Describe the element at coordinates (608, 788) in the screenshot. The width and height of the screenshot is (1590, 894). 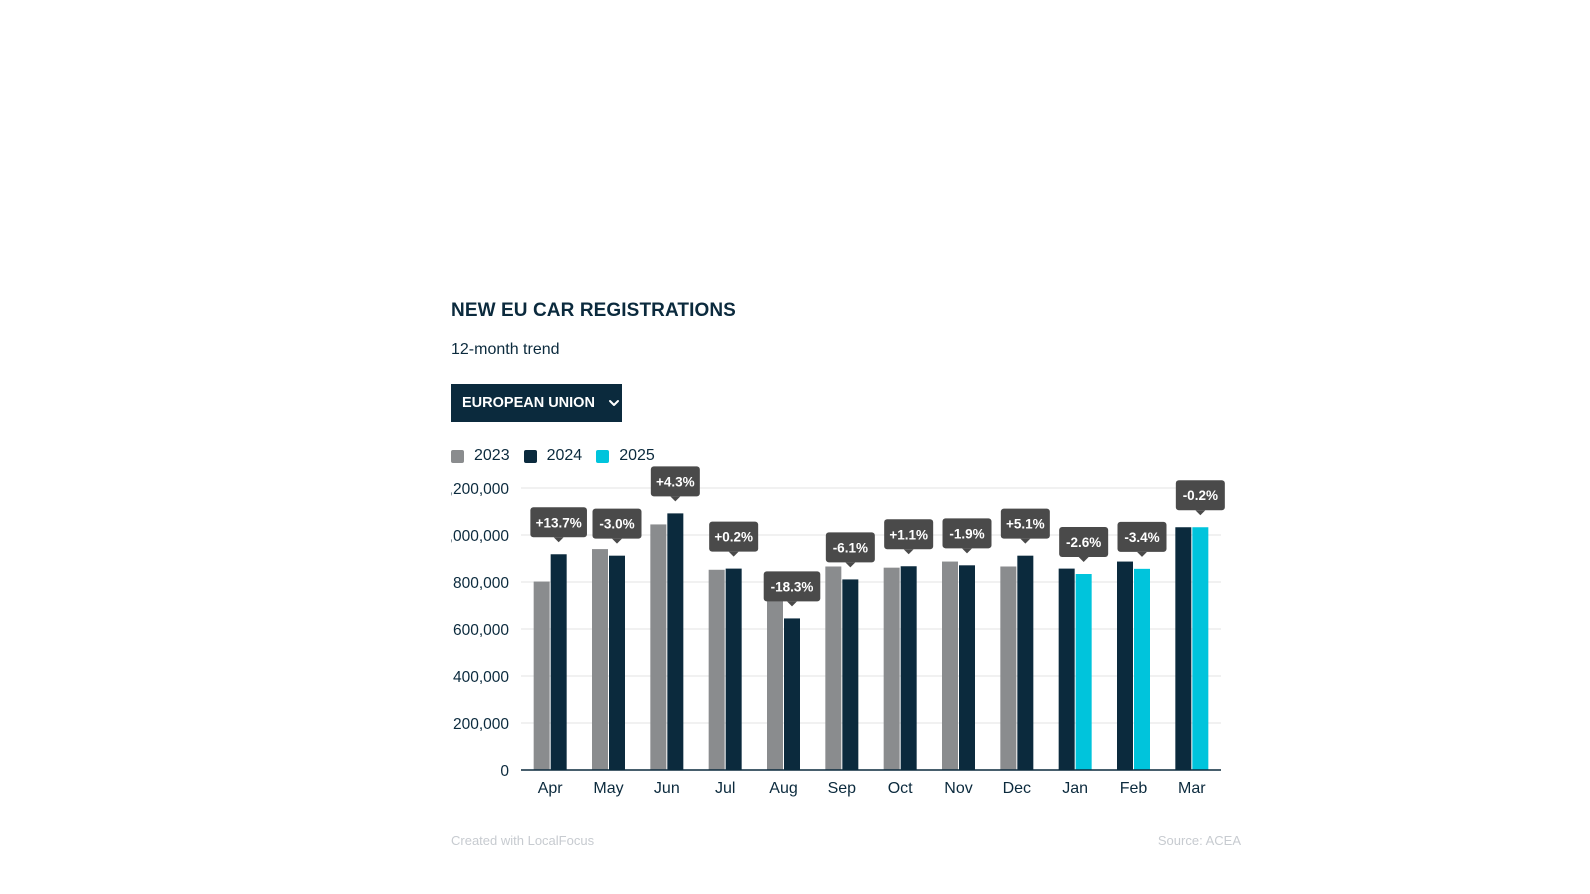
I see `x-tick-label: May` at that location.